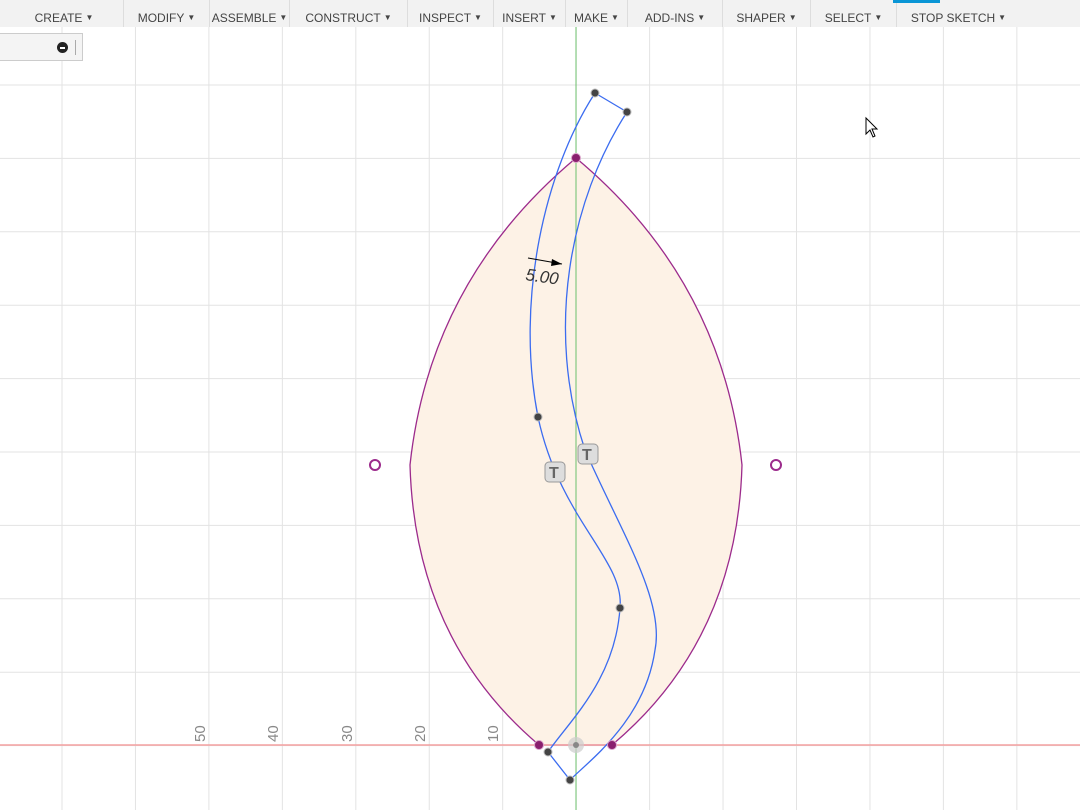 This screenshot has width=1080, height=810. Describe the element at coordinates (273, 733) in the screenshot. I see `axis-label: 40` at that location.